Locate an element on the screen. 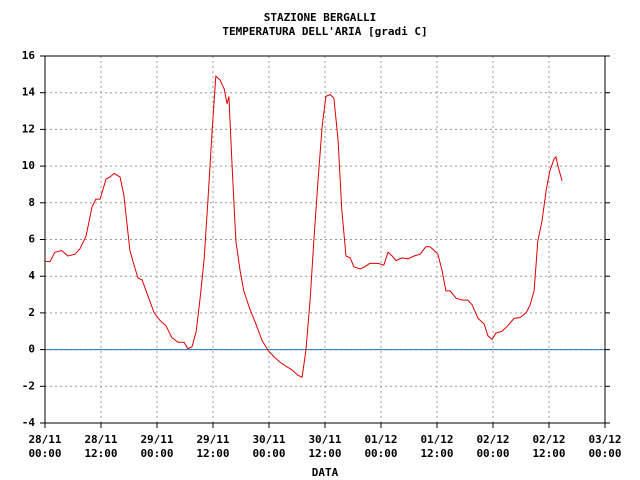 The width and height of the screenshot is (640, 480). x-tick-label: 02/12 12:00 is located at coordinates (548, 446).